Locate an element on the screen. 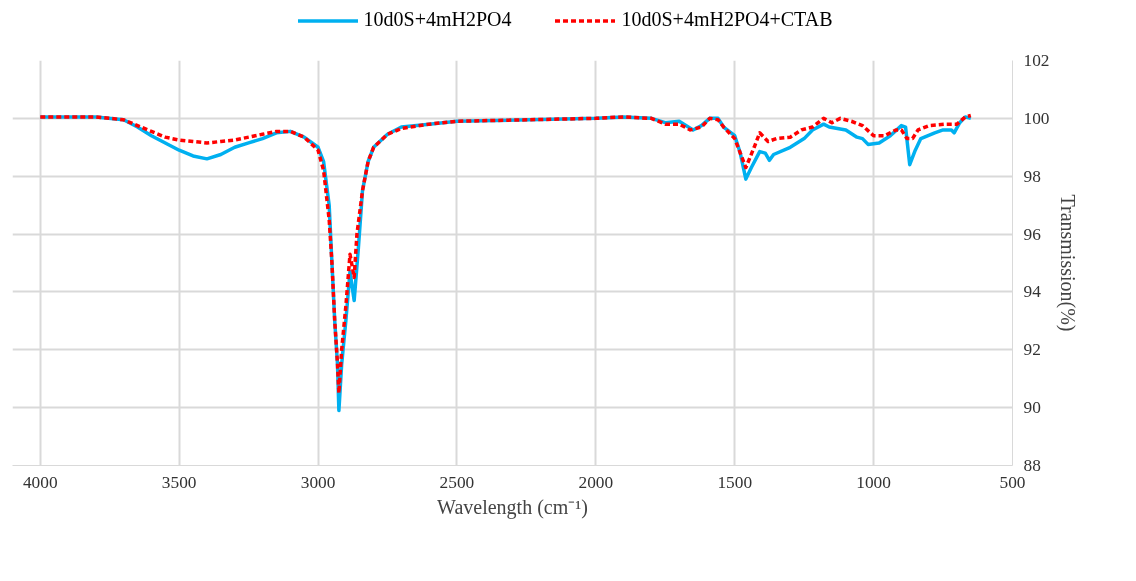 This screenshot has width=1136, height=581. x-axis-title: Wavelength (cm⁻¹) is located at coordinates (512, 507).